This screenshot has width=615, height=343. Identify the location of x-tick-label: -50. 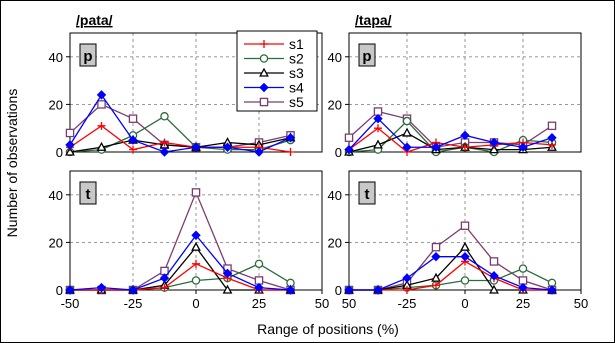
(70, 303).